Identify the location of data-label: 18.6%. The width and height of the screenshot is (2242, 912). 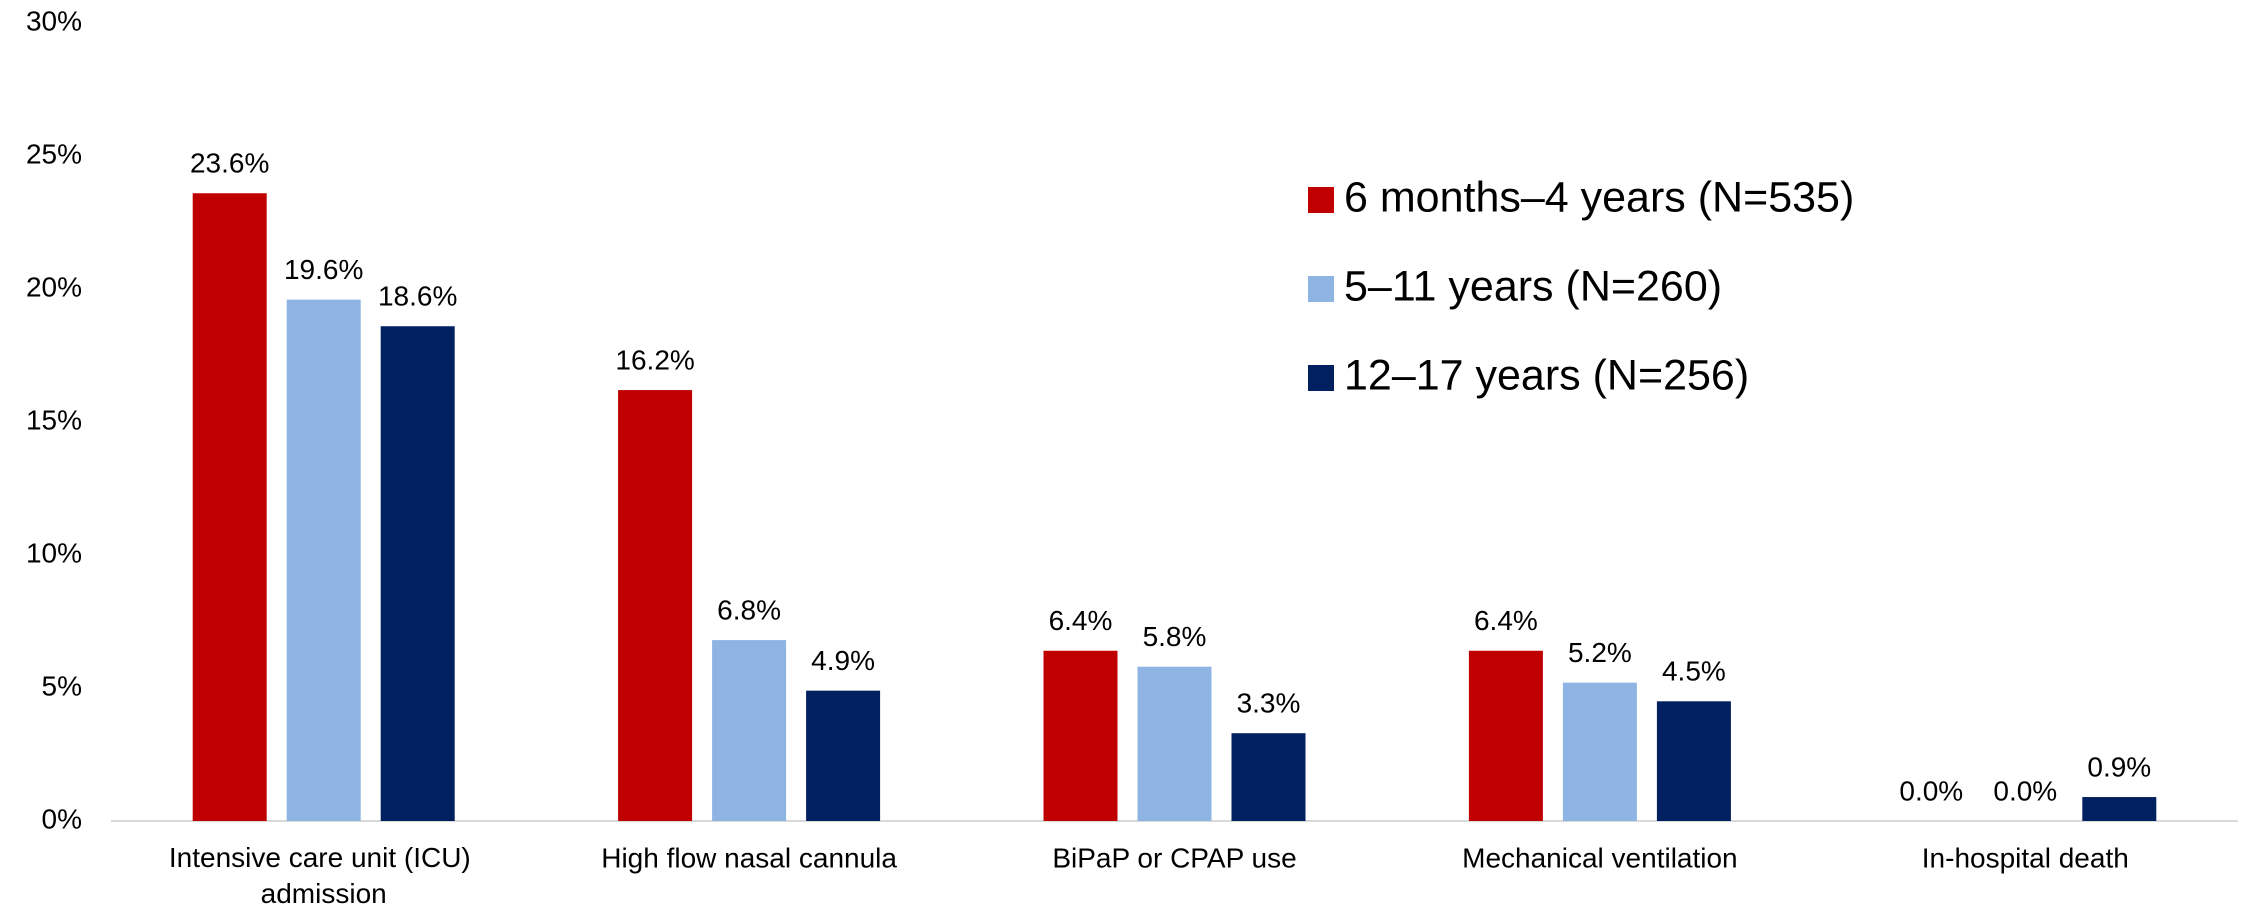
(417, 296).